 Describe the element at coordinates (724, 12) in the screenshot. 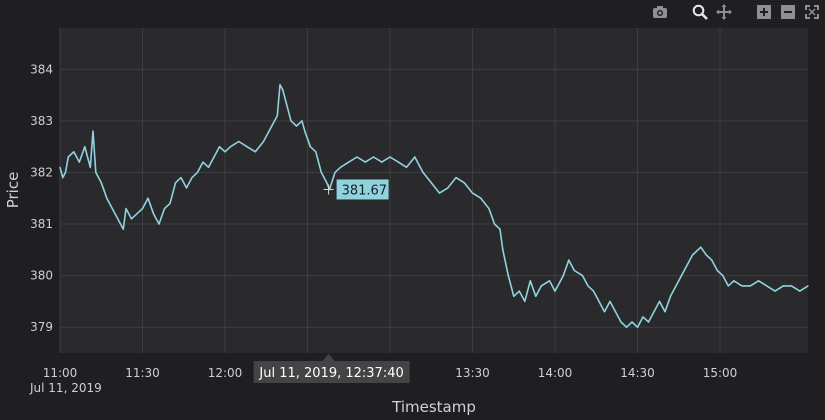

I see `pan-icon` at that location.